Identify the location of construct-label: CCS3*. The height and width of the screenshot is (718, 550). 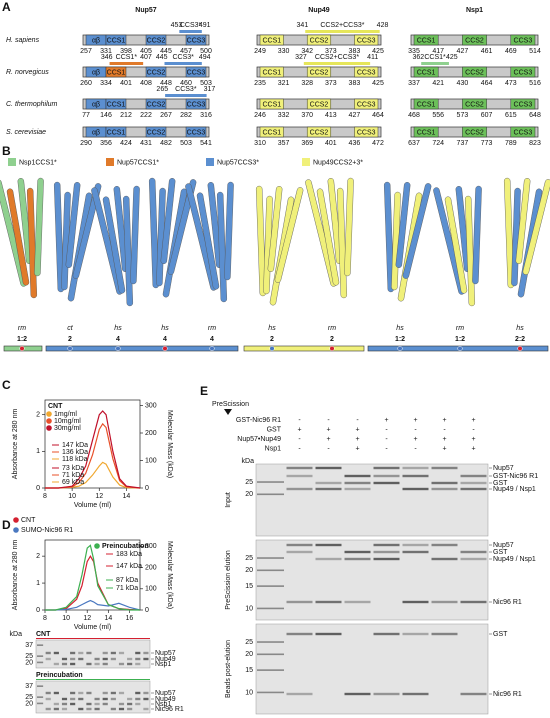
(183, 57).